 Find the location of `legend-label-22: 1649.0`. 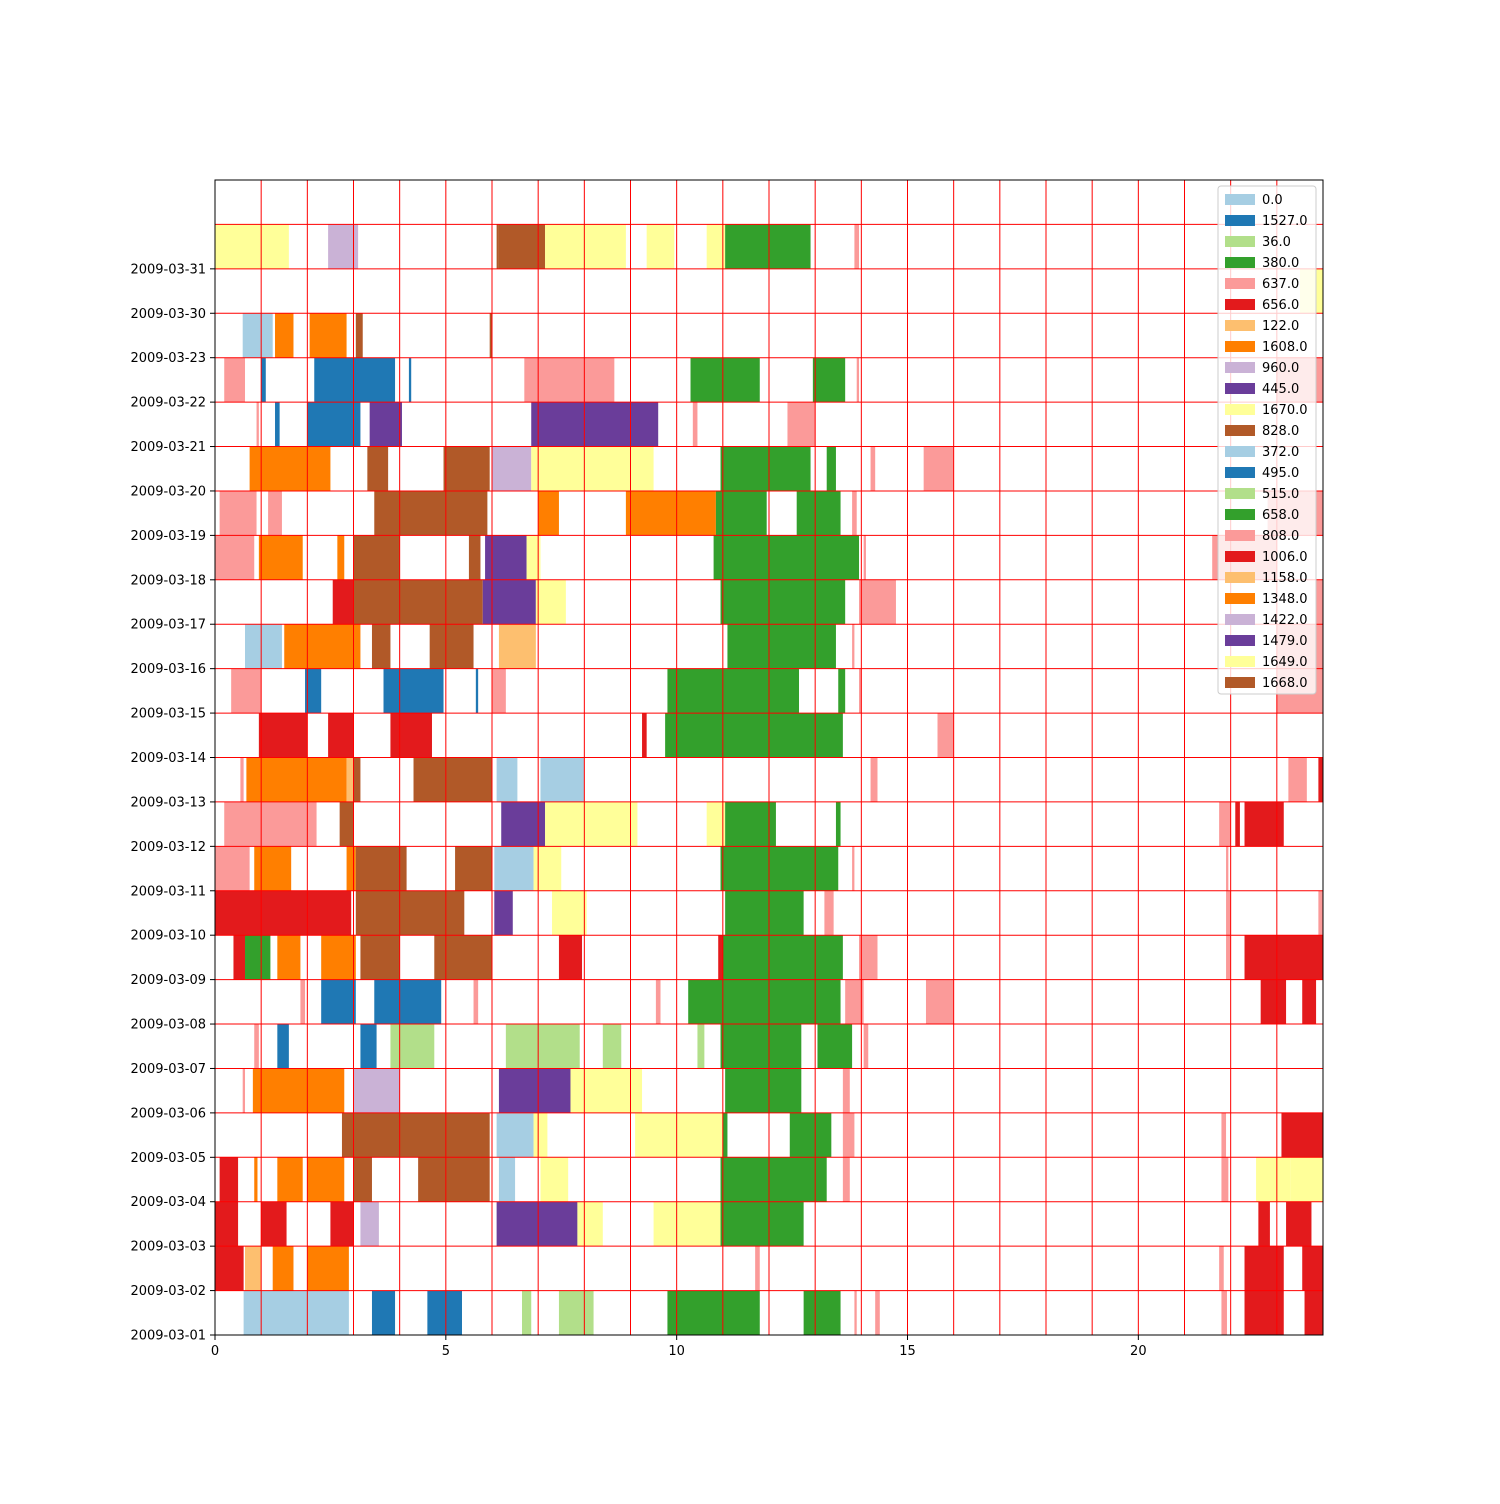

legend-label-22: 1649.0 is located at coordinates (1285, 662).